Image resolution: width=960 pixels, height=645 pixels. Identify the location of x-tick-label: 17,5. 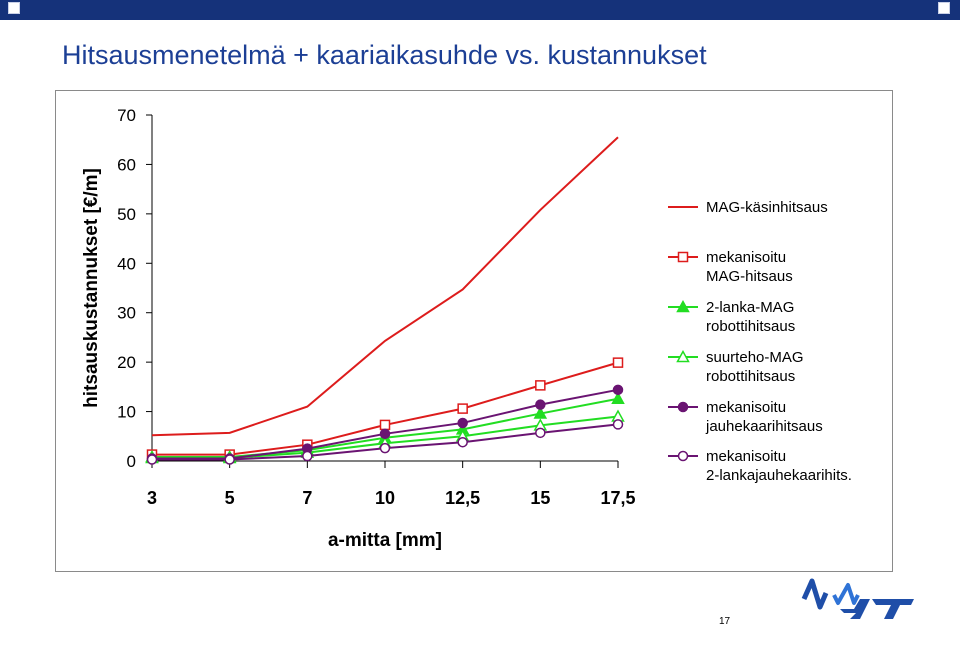
(617, 498).